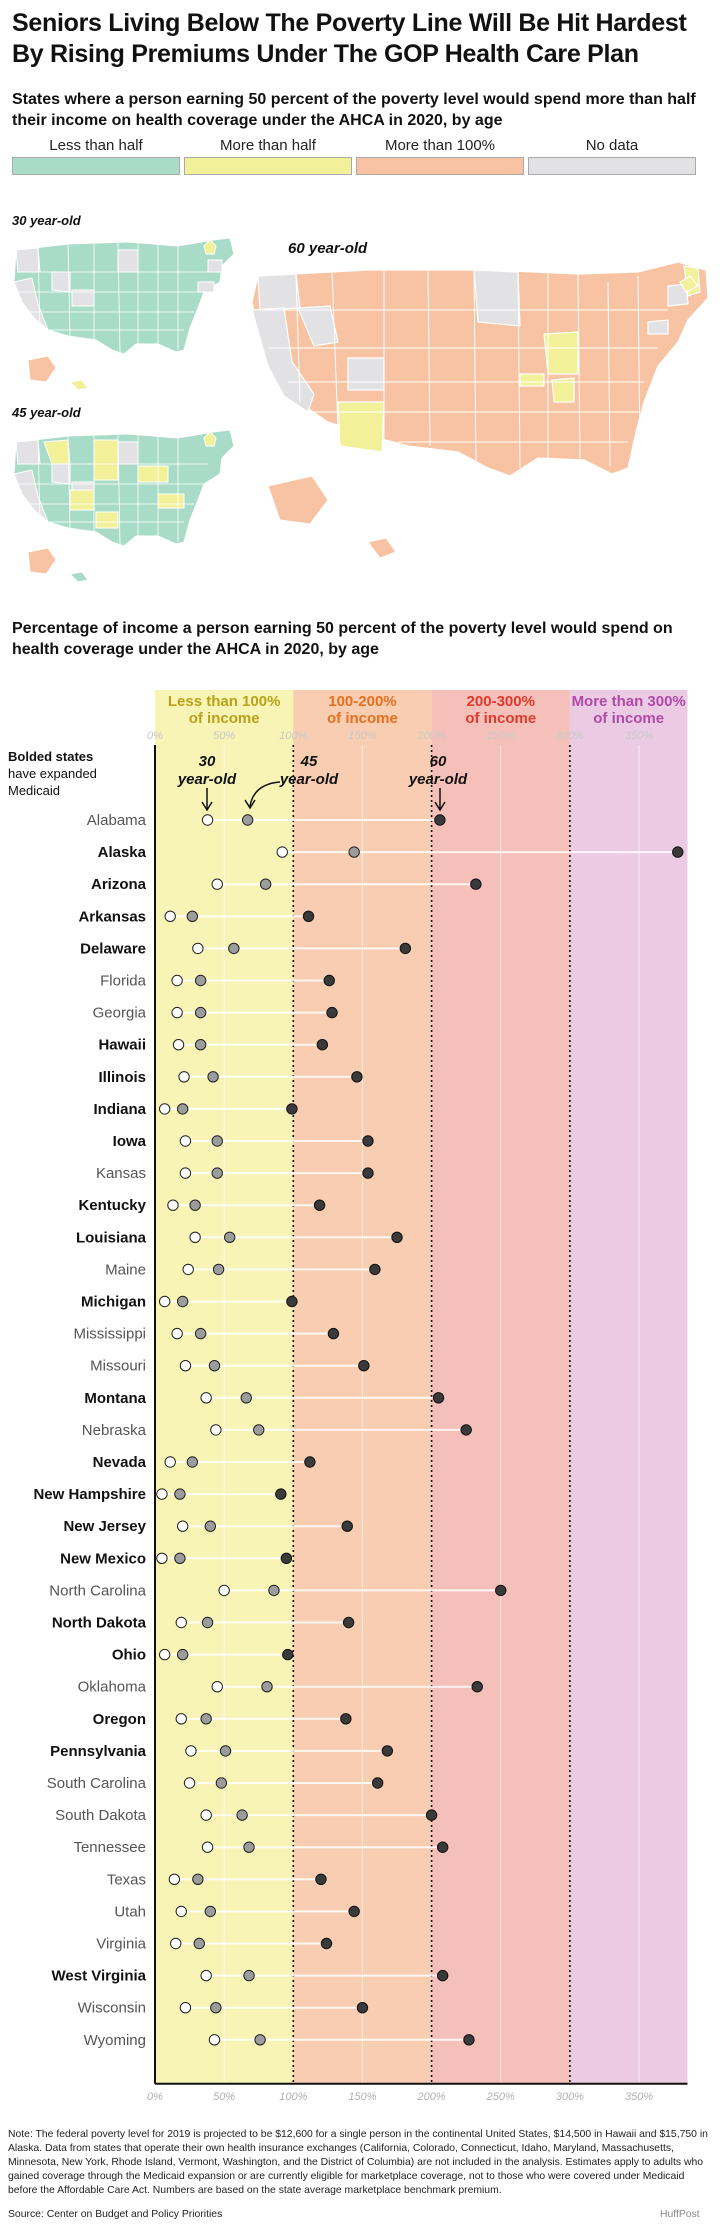 The image size is (720, 2231). Describe the element at coordinates (293, 2097) in the screenshot. I see `x-tick-bottom-2: 100%` at that location.